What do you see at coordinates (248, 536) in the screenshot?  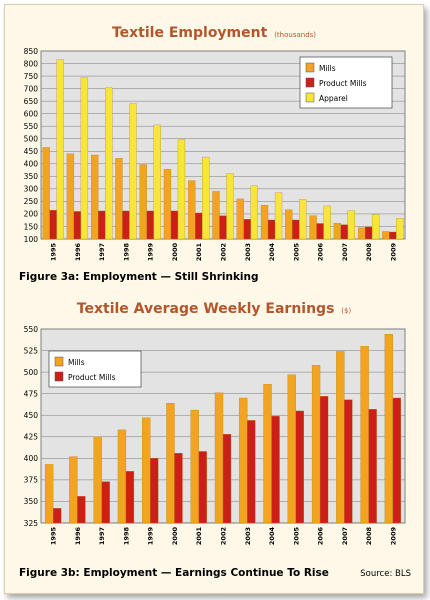 I see `x-tick-label: 2003` at bounding box center [248, 536].